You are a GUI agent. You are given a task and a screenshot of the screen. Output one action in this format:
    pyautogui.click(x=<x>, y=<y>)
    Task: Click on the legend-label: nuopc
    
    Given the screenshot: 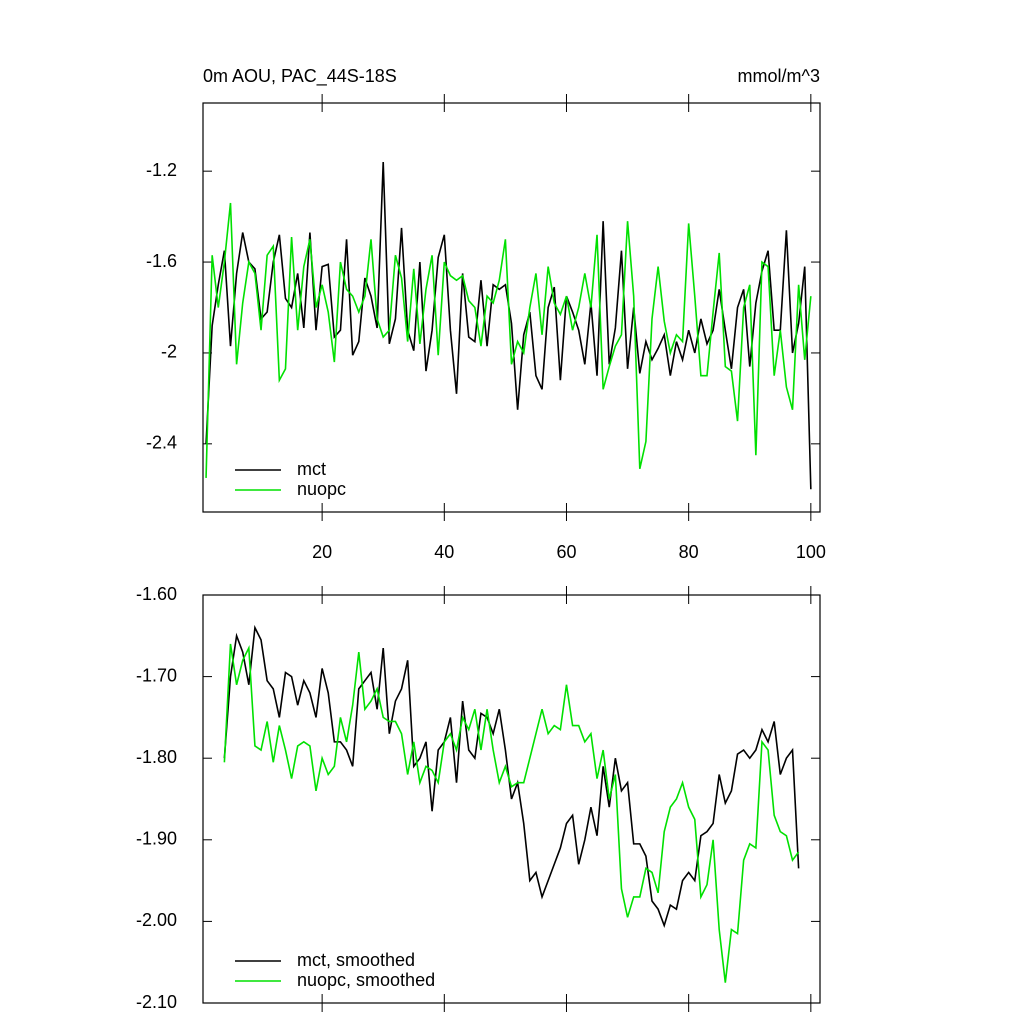 What is the action you would take?
    pyautogui.click(x=321, y=489)
    